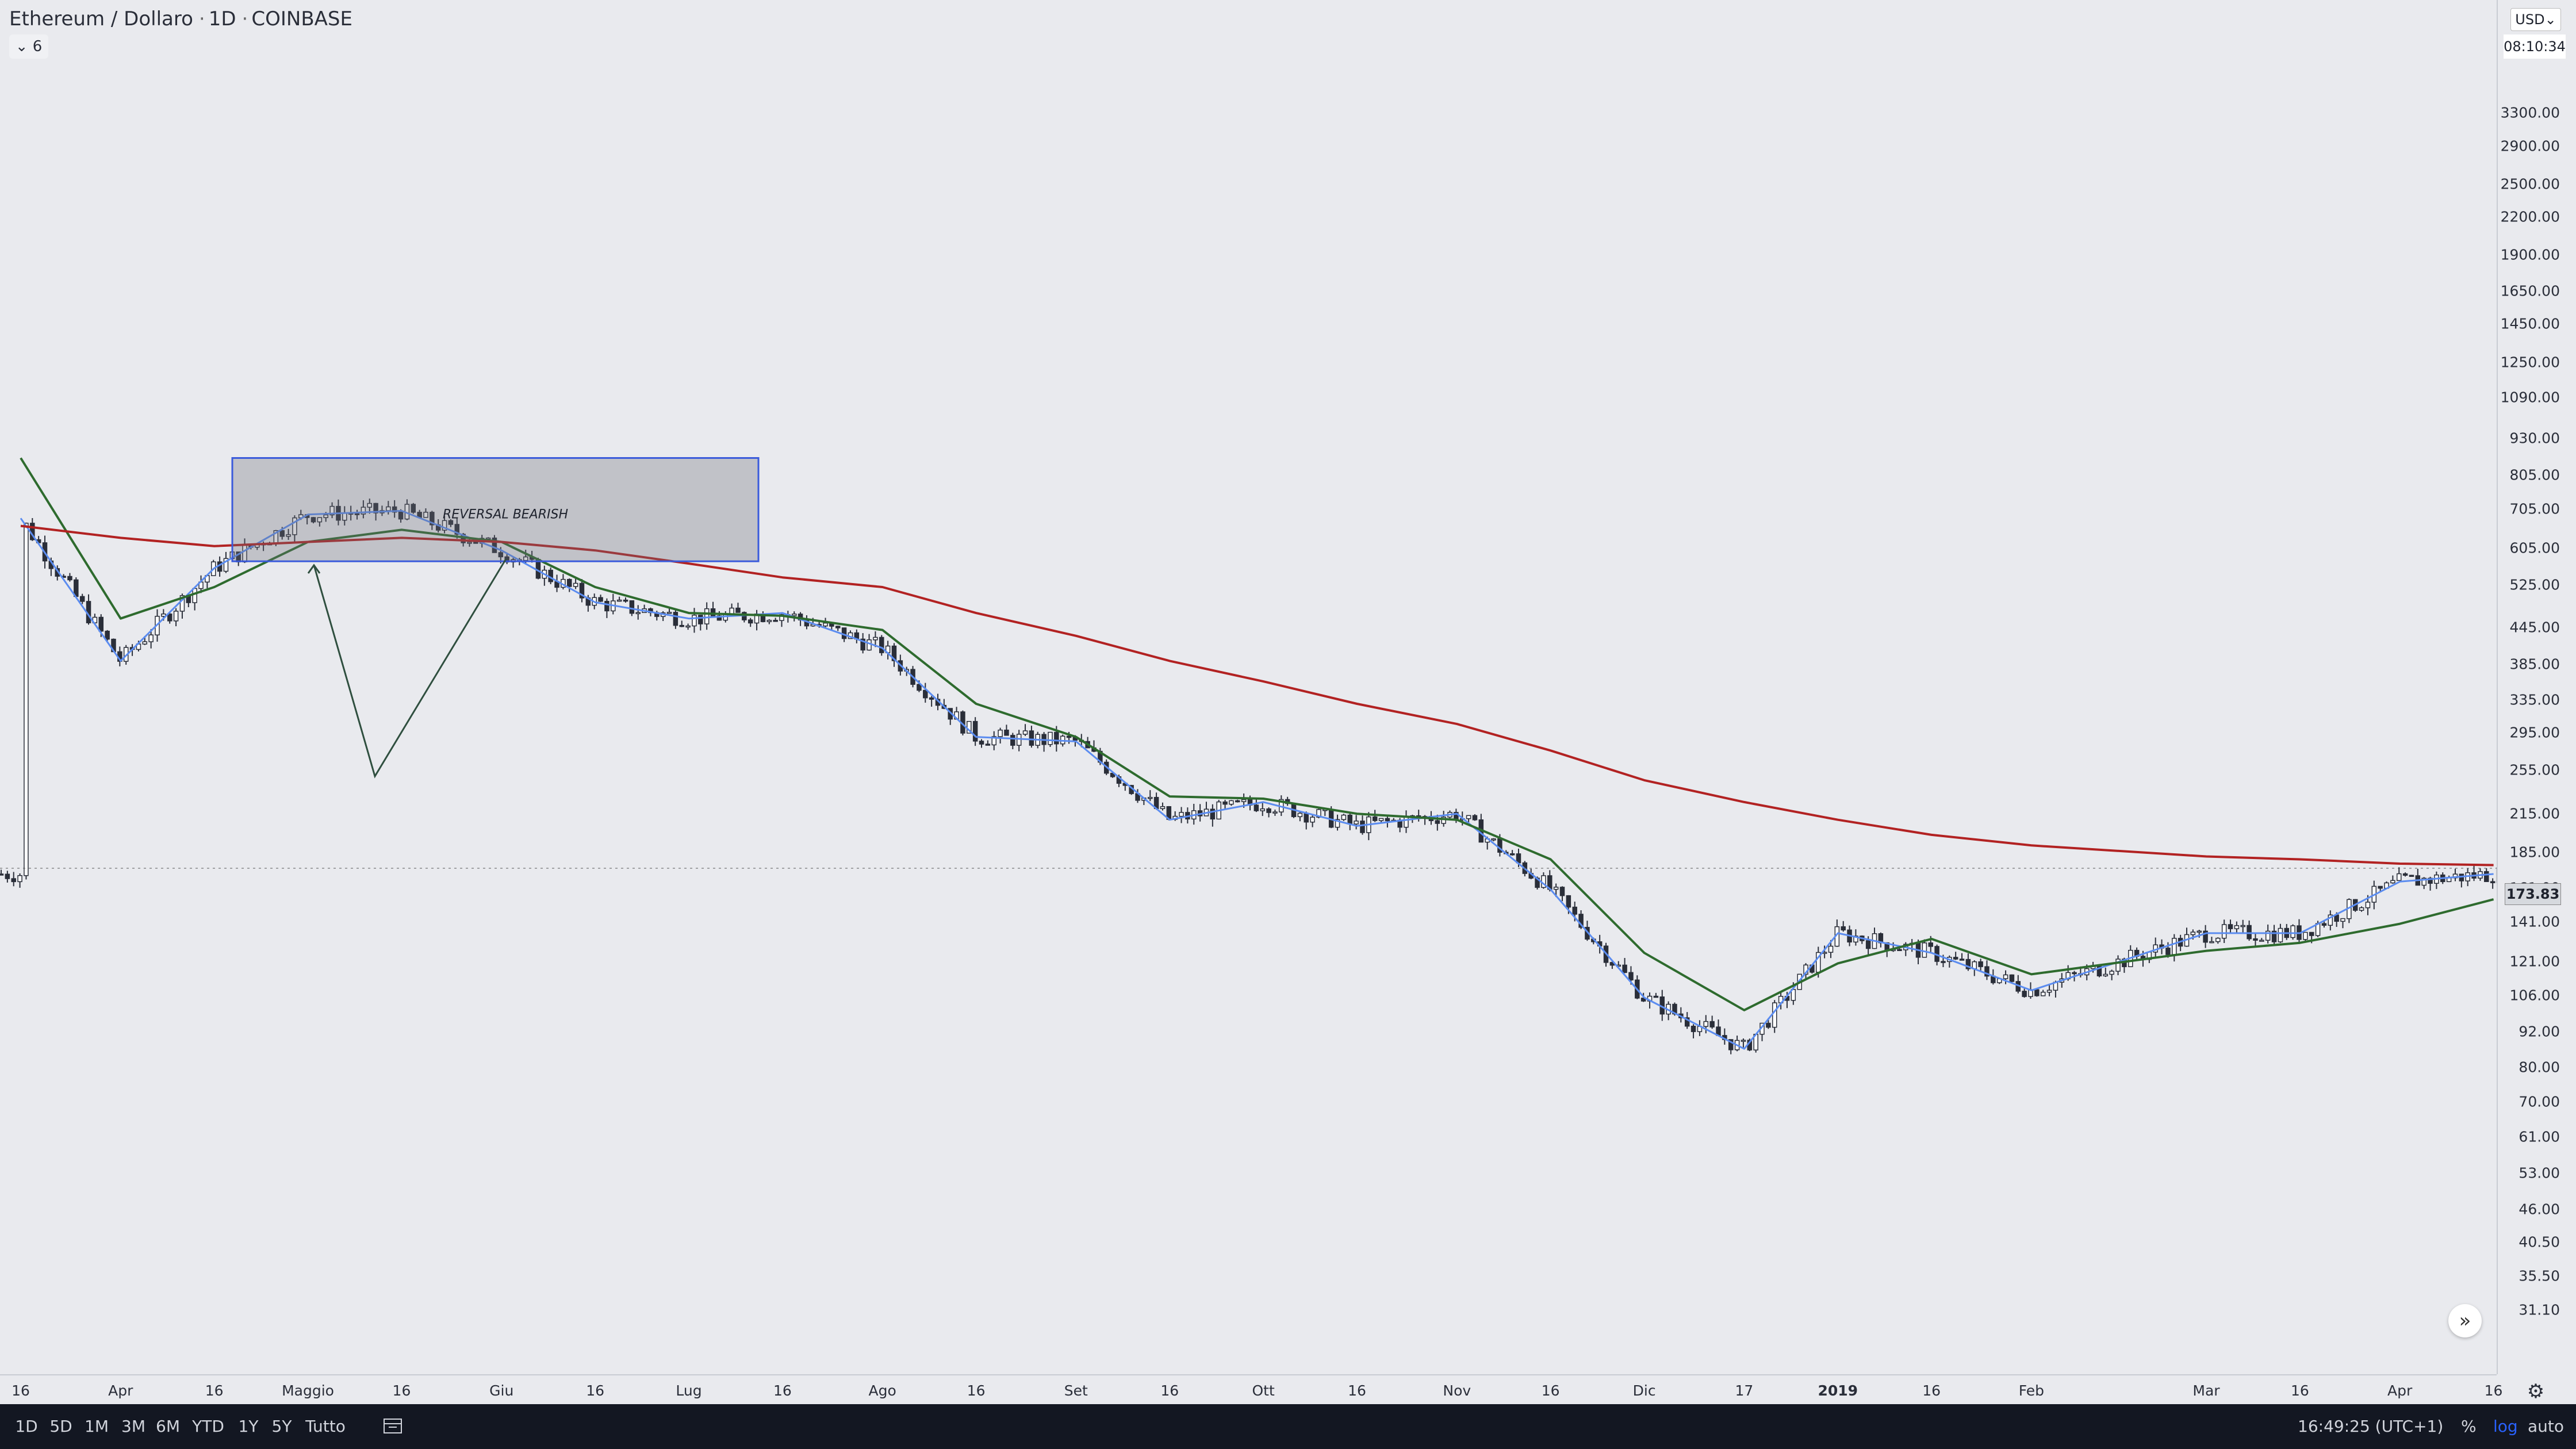  What do you see at coordinates (2539, 1067) in the screenshot?
I see `price-label: 80.00` at bounding box center [2539, 1067].